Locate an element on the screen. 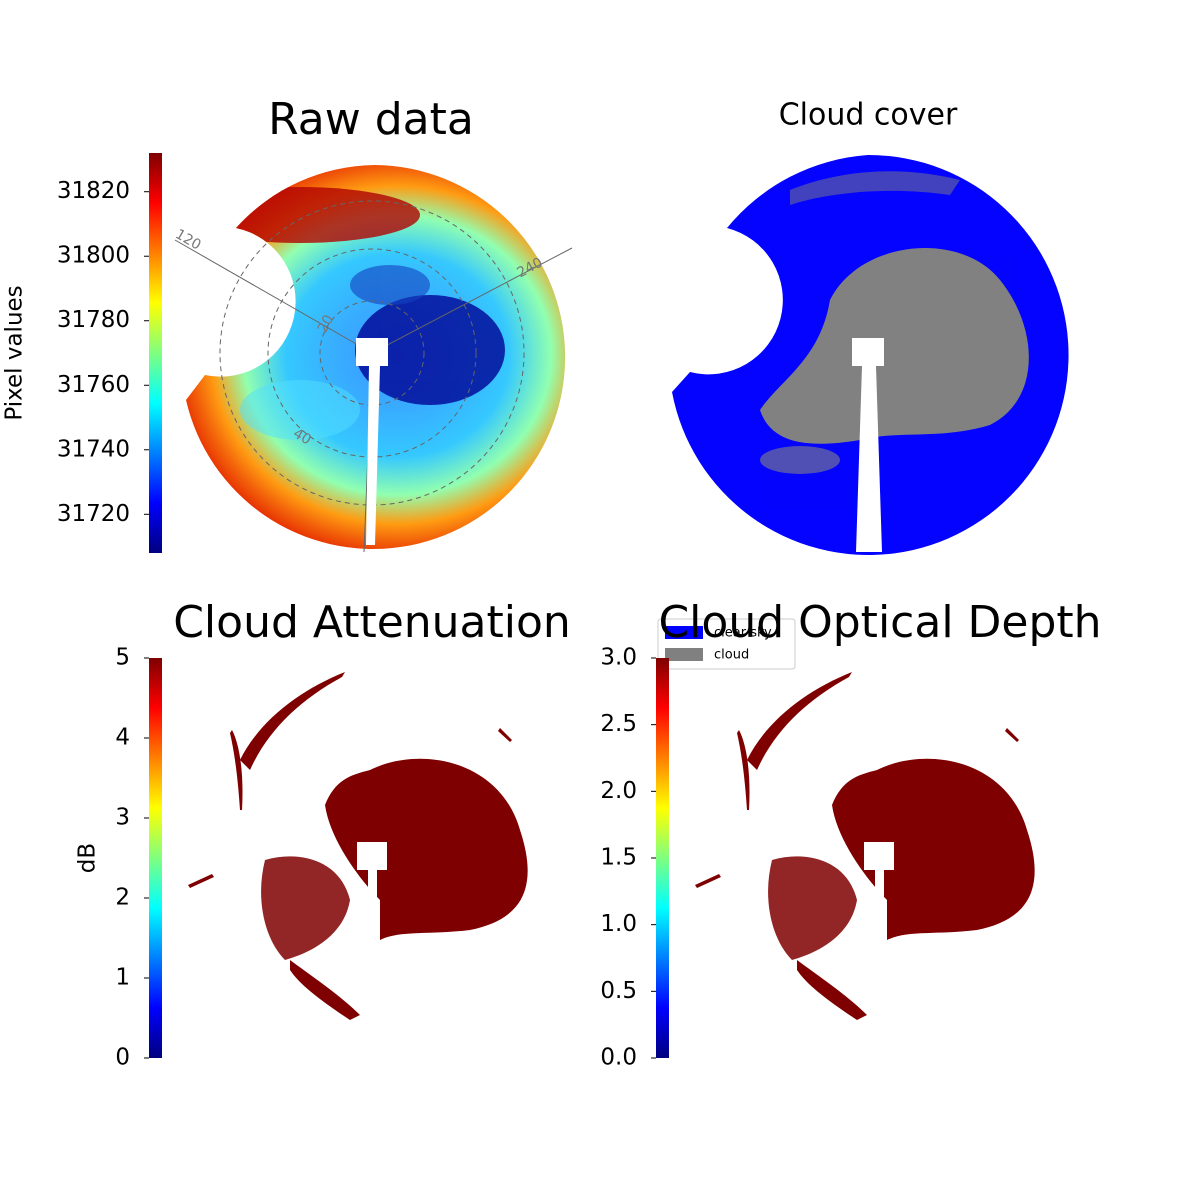 The image size is (1200, 1200). y-tick-label: 1.0 is located at coordinates (618, 924).